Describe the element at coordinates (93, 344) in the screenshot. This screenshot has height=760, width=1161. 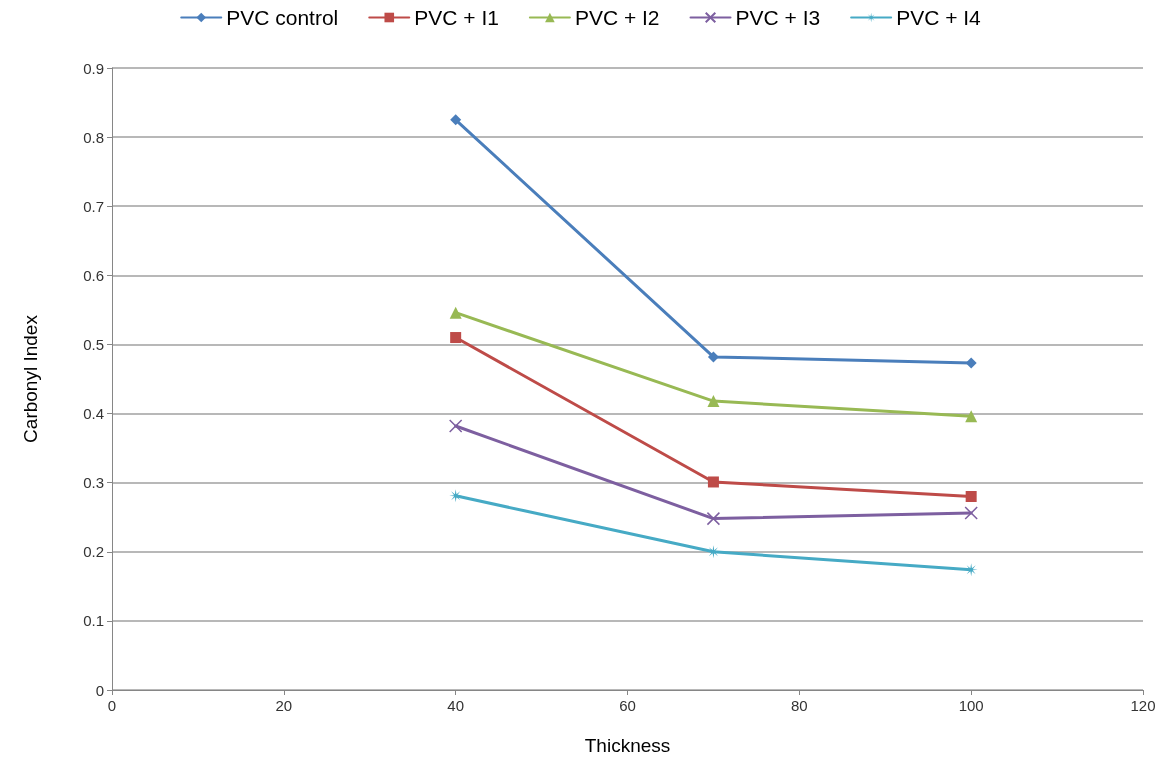
I see `y-tick-label: 0.5` at that location.